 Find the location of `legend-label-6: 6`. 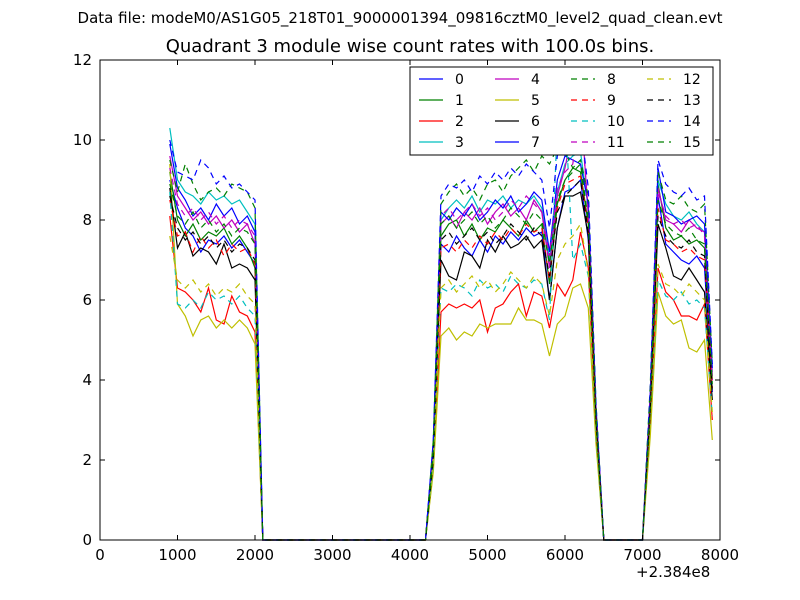

legend-label-6: 6 is located at coordinates (535, 122).